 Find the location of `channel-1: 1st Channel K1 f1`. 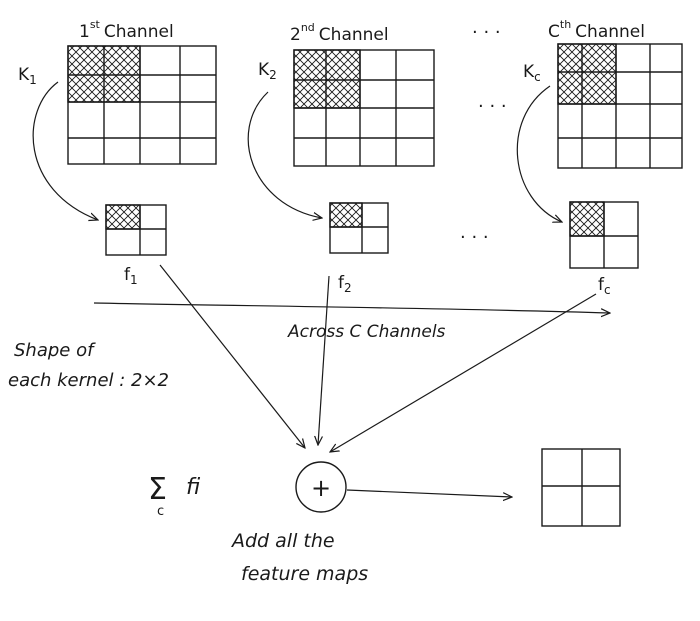

channel-1: 1st Channel K1 f1 is located at coordinates (117, 152).